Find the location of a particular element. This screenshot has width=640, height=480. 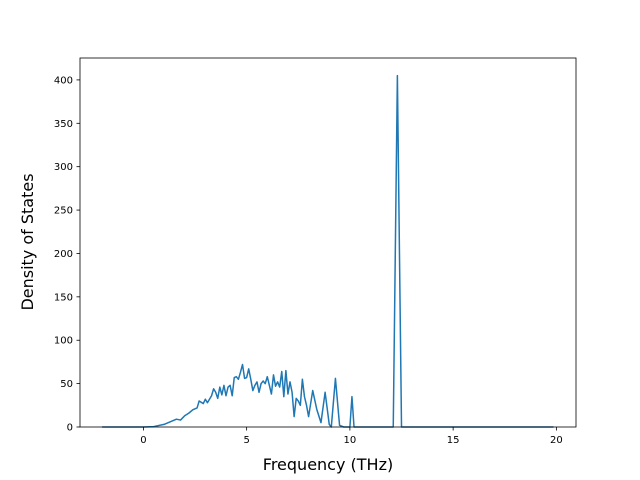

y-tick-label: 150 is located at coordinates (63, 297).